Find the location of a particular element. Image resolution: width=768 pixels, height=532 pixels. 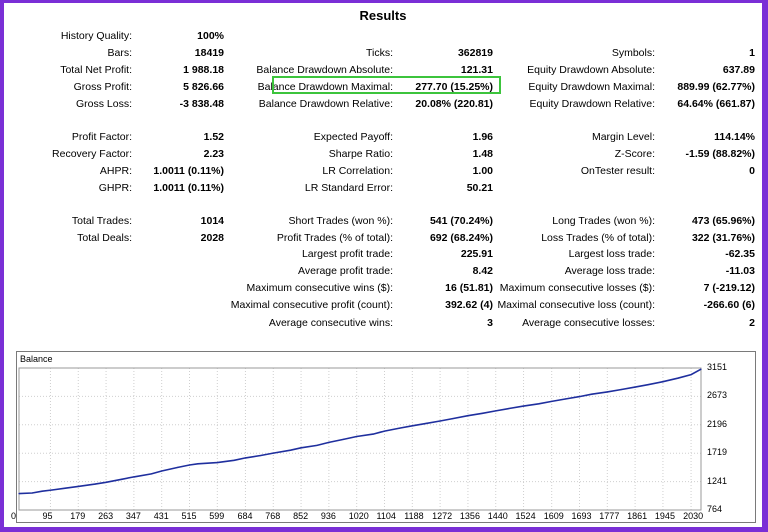

x-tick-label-20: 1693 is located at coordinates (581, 516).